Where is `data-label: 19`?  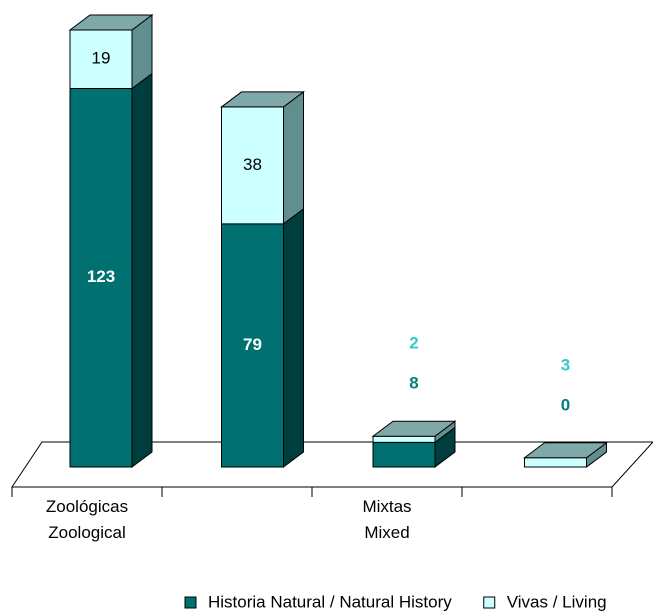 data-label: 19 is located at coordinates (101, 58).